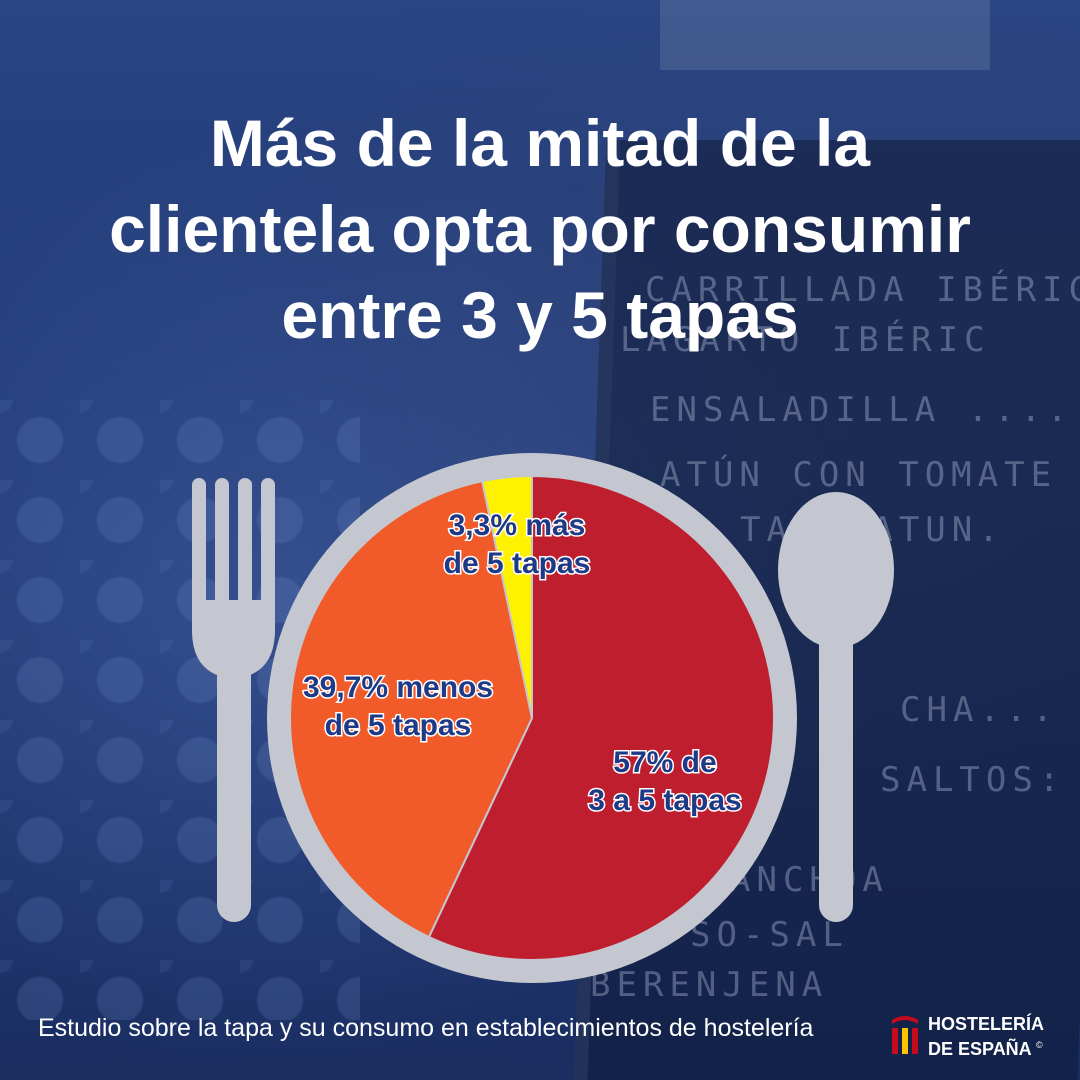  I want to click on chalk-line: SO-SAL, so click(769, 935).